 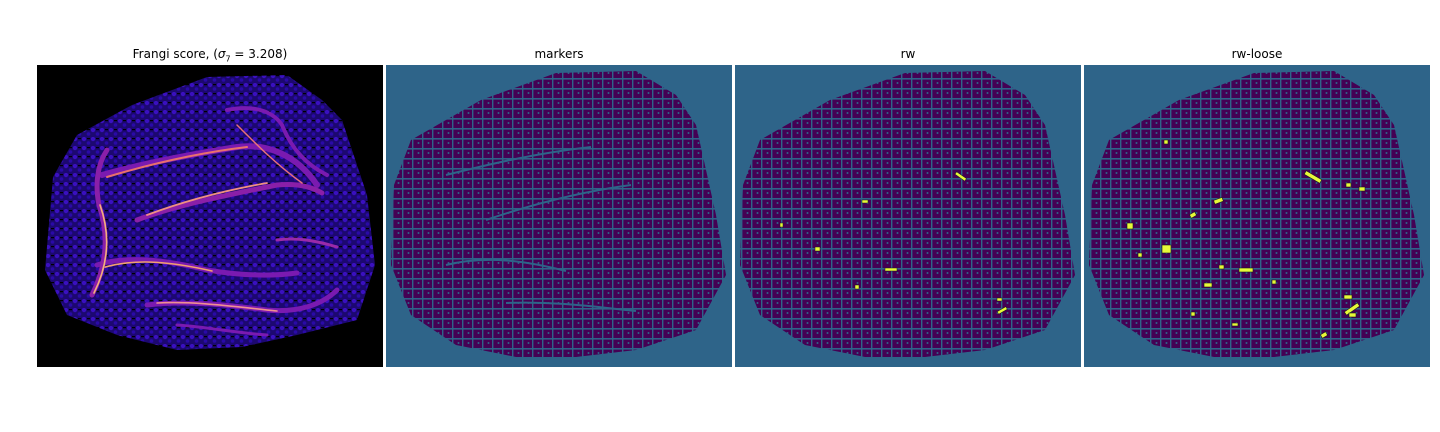 What do you see at coordinates (559, 54) in the screenshot?
I see `panel-title-markers: markers` at bounding box center [559, 54].